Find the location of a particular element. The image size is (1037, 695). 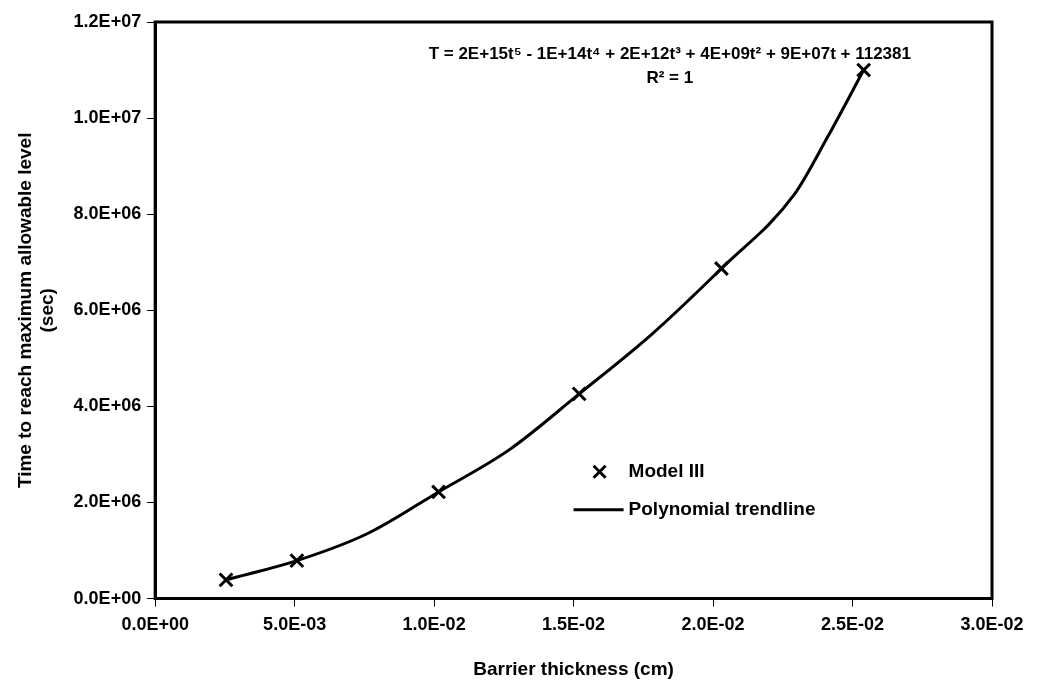

x-tick-label: 2.0E-02 is located at coordinates (713, 624).